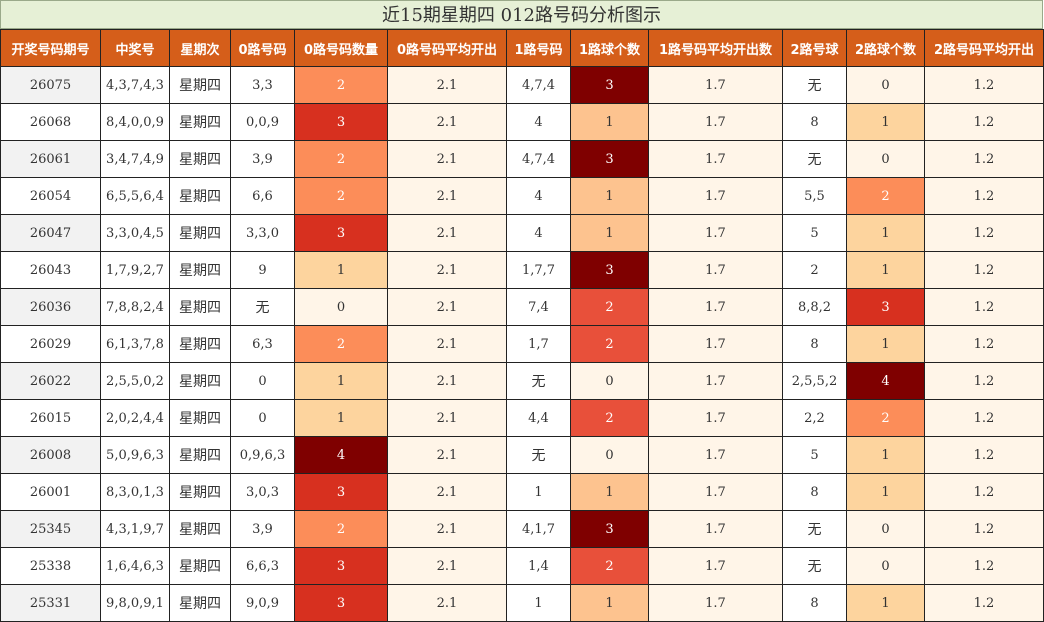 This screenshot has width=1044, height=622. Describe the element at coordinates (715, 48) in the screenshot. I see `column-header: 1路号码平均开出数` at that location.